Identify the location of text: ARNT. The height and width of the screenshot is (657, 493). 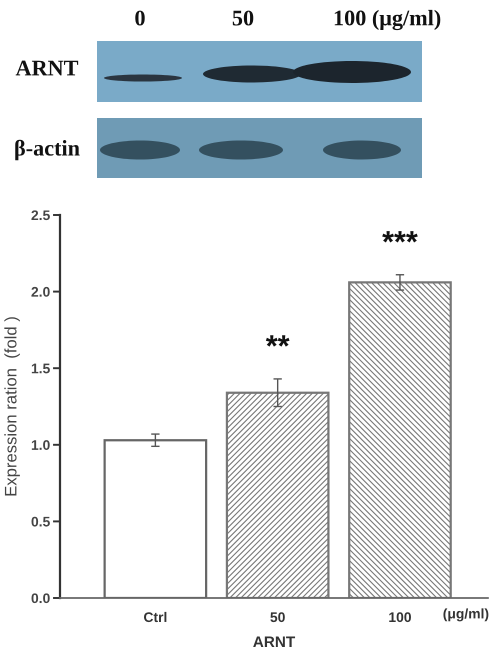
(47, 68).